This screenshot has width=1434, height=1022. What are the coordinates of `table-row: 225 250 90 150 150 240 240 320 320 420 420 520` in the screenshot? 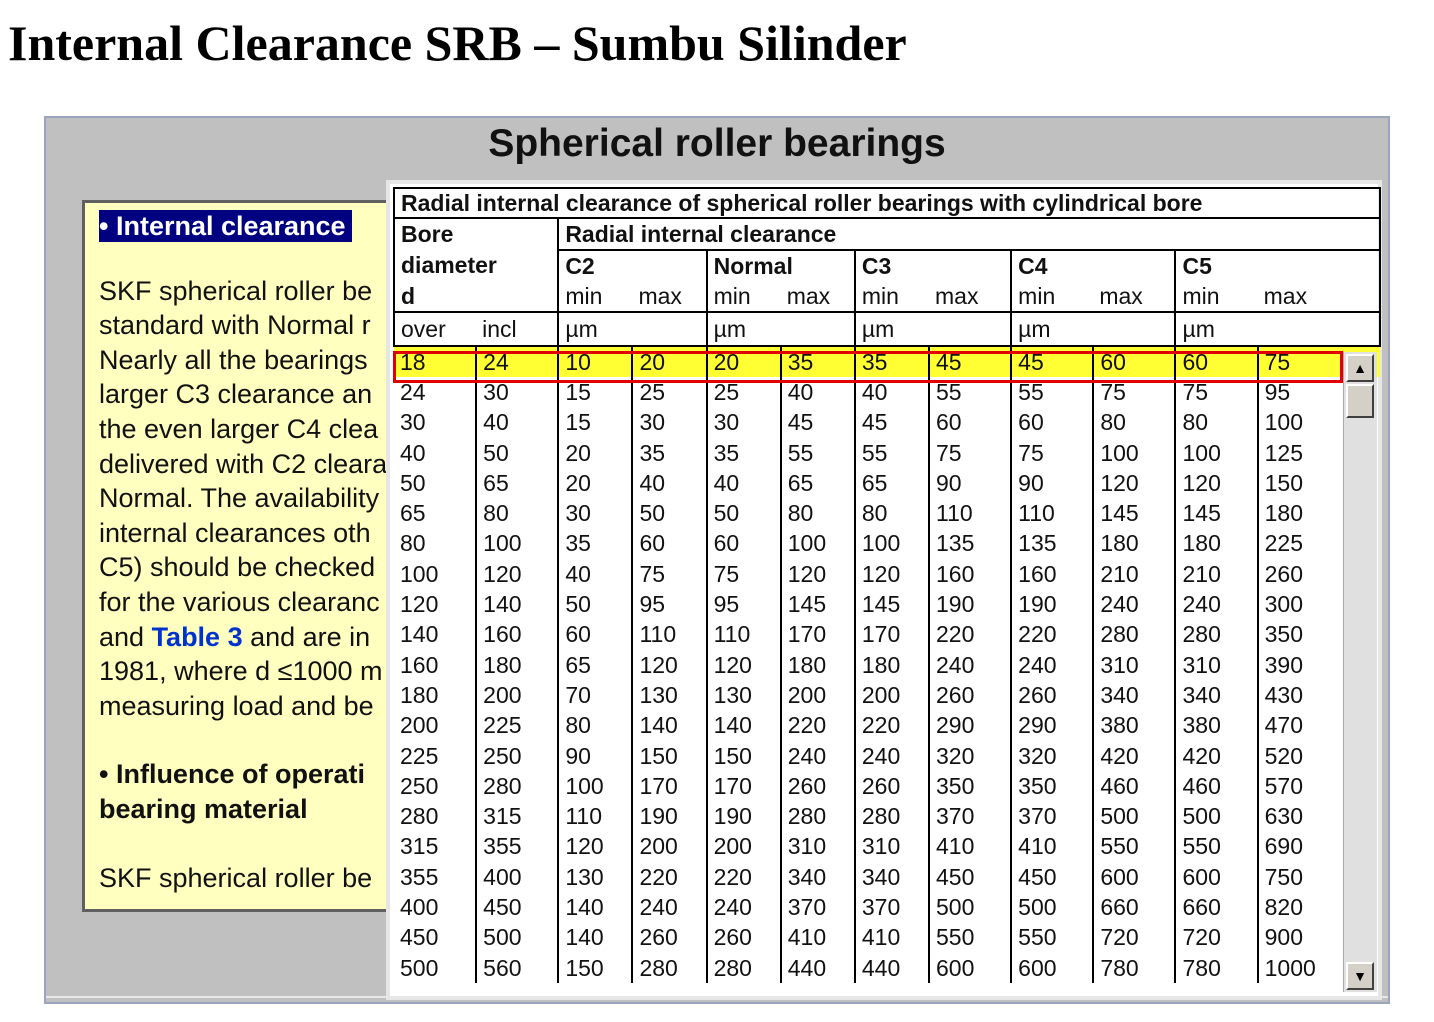 It's located at (887, 756).